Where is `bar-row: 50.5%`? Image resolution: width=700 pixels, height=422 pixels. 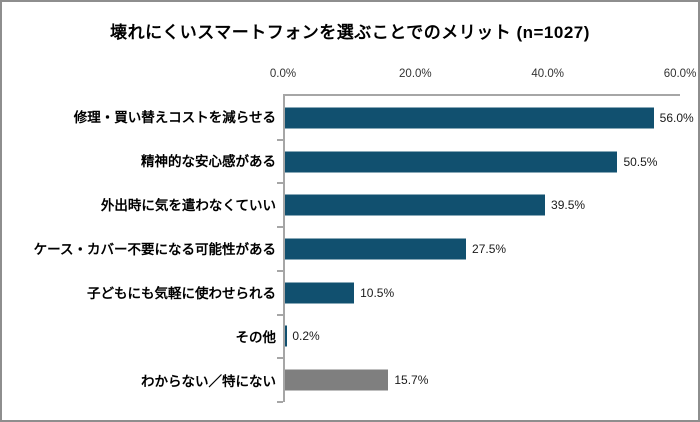
bar-row: 50.5% is located at coordinates (478, 162).